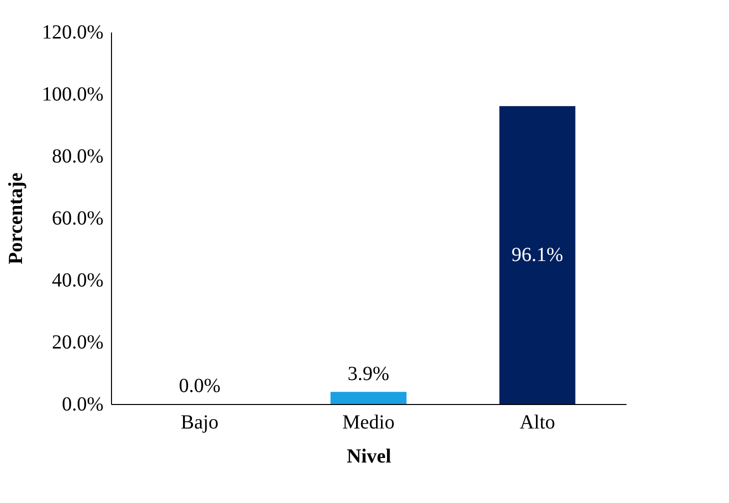  I want to click on data-label: 96.1%, so click(538, 255).